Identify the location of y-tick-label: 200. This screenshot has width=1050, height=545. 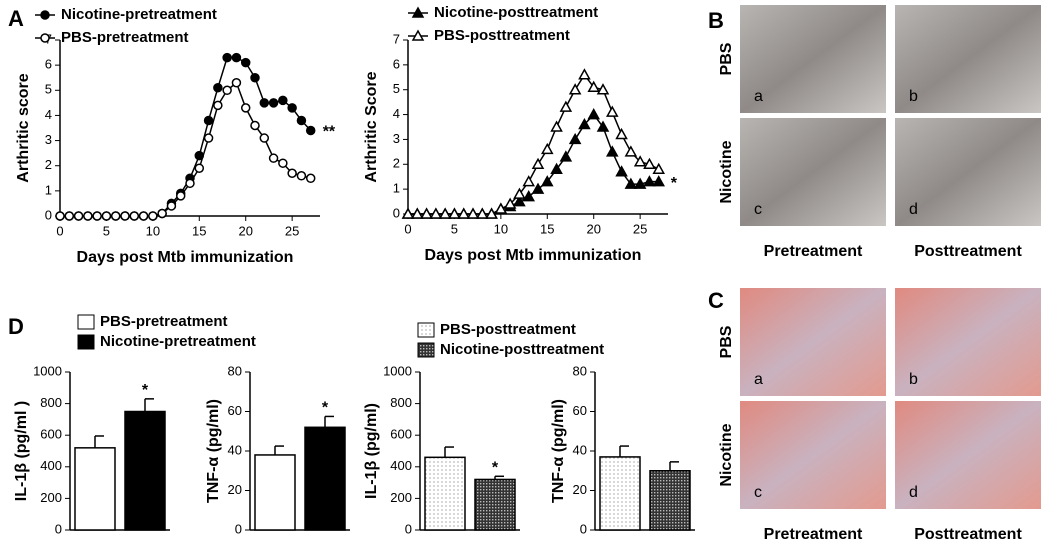
(51, 497).